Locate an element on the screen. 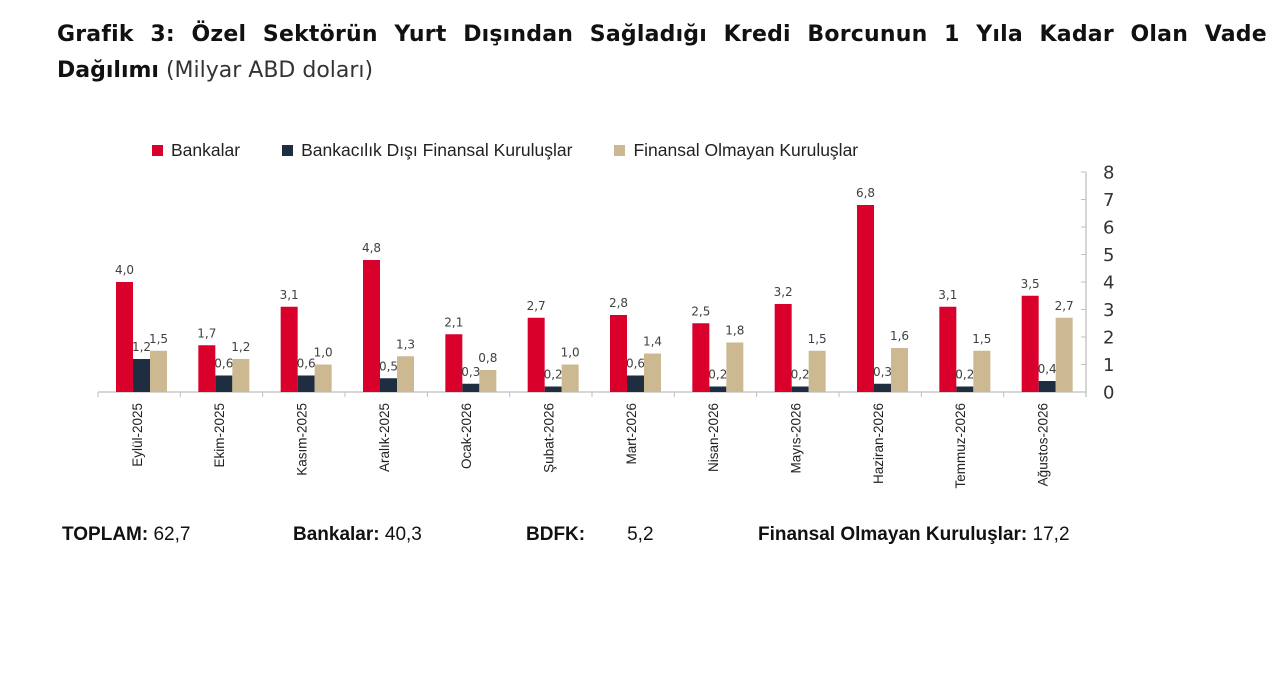  chart-title-bold: Dağılımı is located at coordinates (108, 70).